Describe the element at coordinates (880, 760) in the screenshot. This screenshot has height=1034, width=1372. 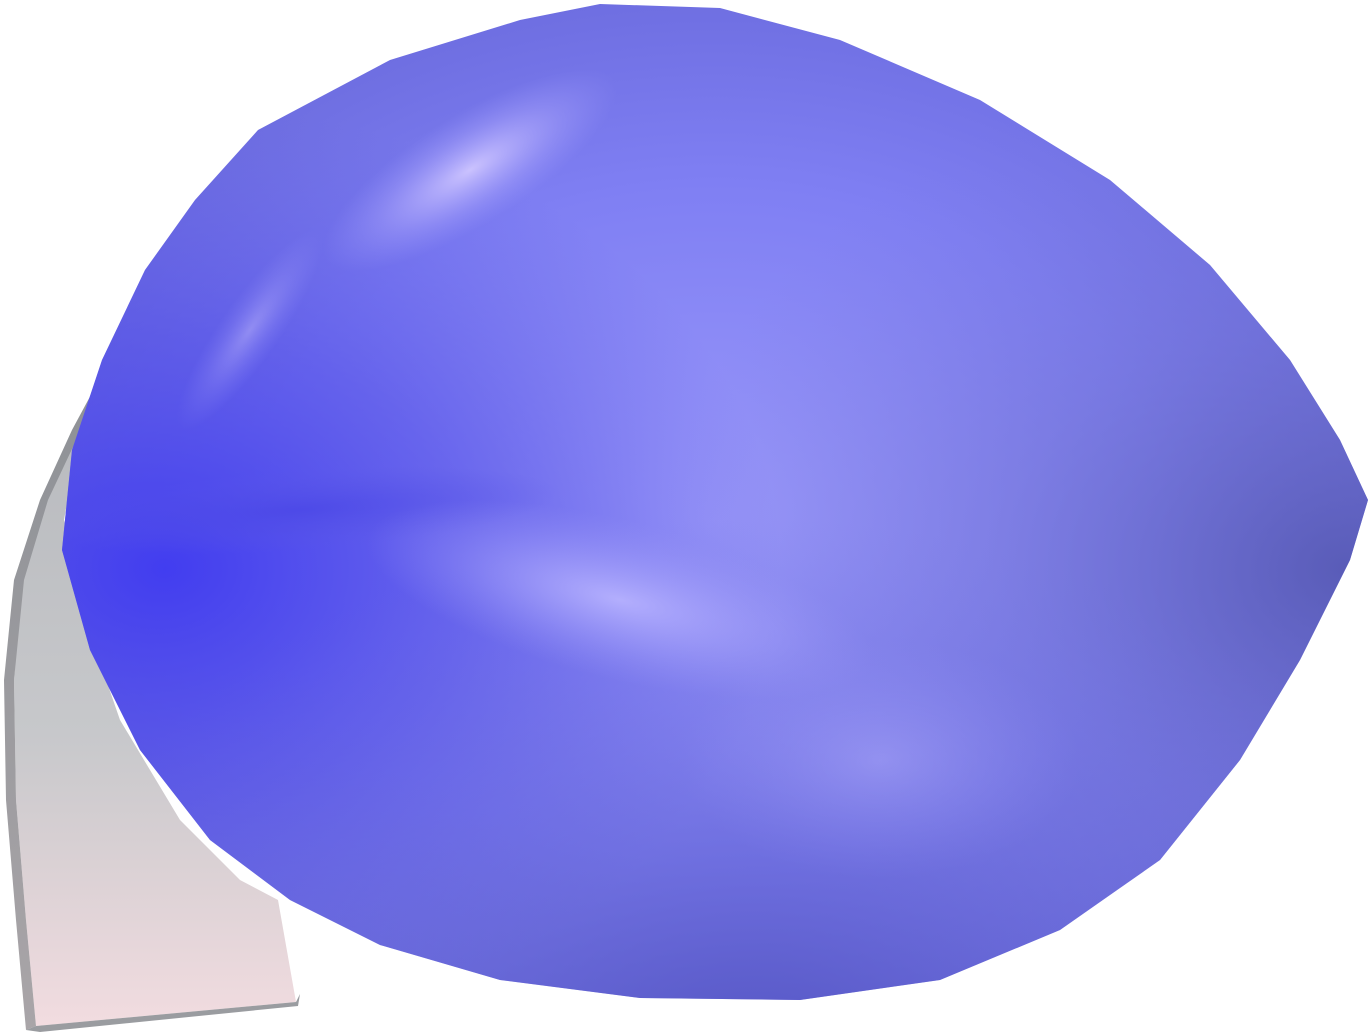
I see `highlight-lower-right` at that location.